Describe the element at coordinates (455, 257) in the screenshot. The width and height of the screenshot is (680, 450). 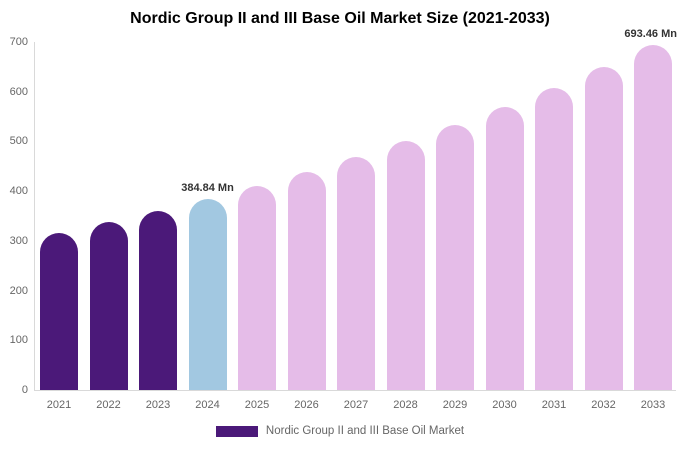
I see `bar-2029` at that location.